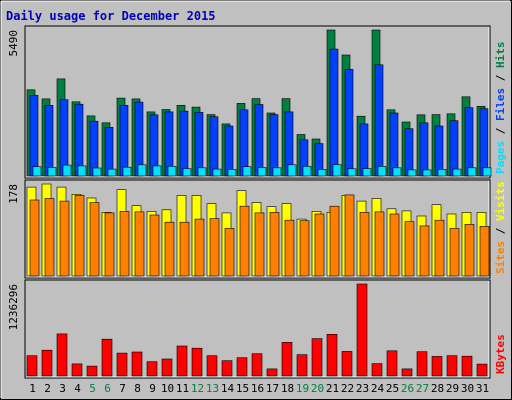 Image resolution: width=512 pixels, height=400 pixels. I want to click on y-max-label-kbytes: 1236296, so click(13, 307).